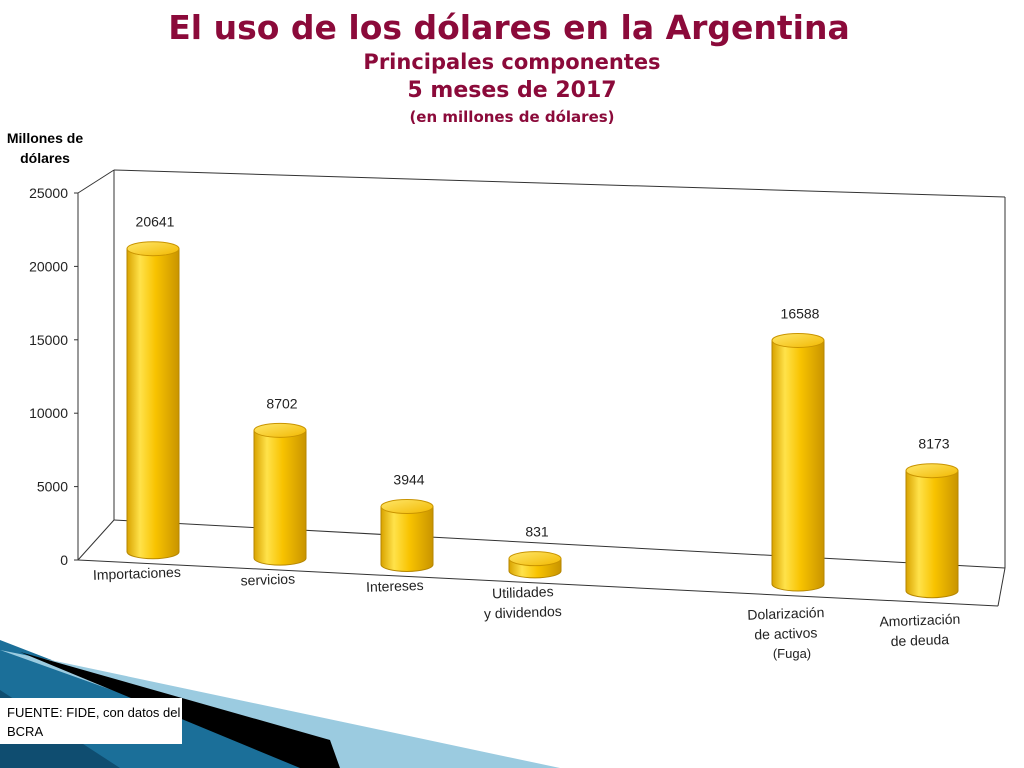 The image size is (1024, 768). Describe the element at coordinates (45, 148) in the screenshot. I see `y-axis-label: Millones de dólares` at that location.